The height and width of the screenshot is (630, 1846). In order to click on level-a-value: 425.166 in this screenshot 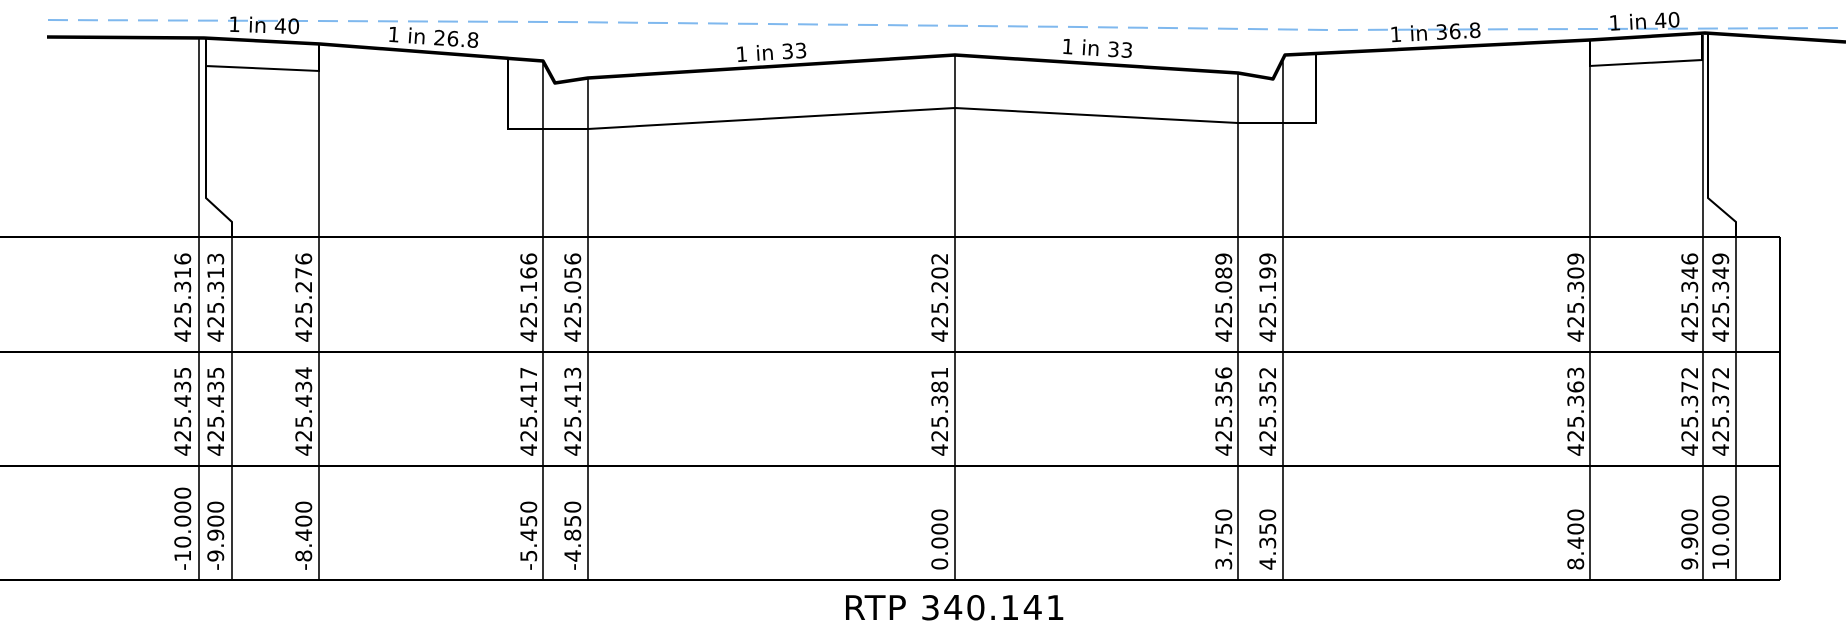, I will do `click(530, 297)`.